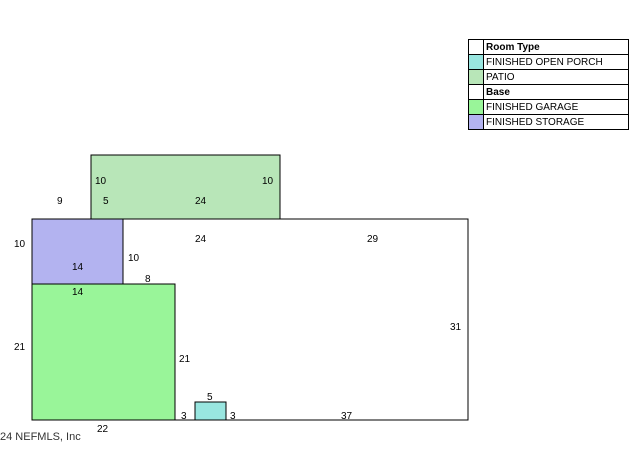 This screenshot has height=460, width=640. What do you see at coordinates (456, 327) in the screenshot?
I see `dim-label: 31` at bounding box center [456, 327].